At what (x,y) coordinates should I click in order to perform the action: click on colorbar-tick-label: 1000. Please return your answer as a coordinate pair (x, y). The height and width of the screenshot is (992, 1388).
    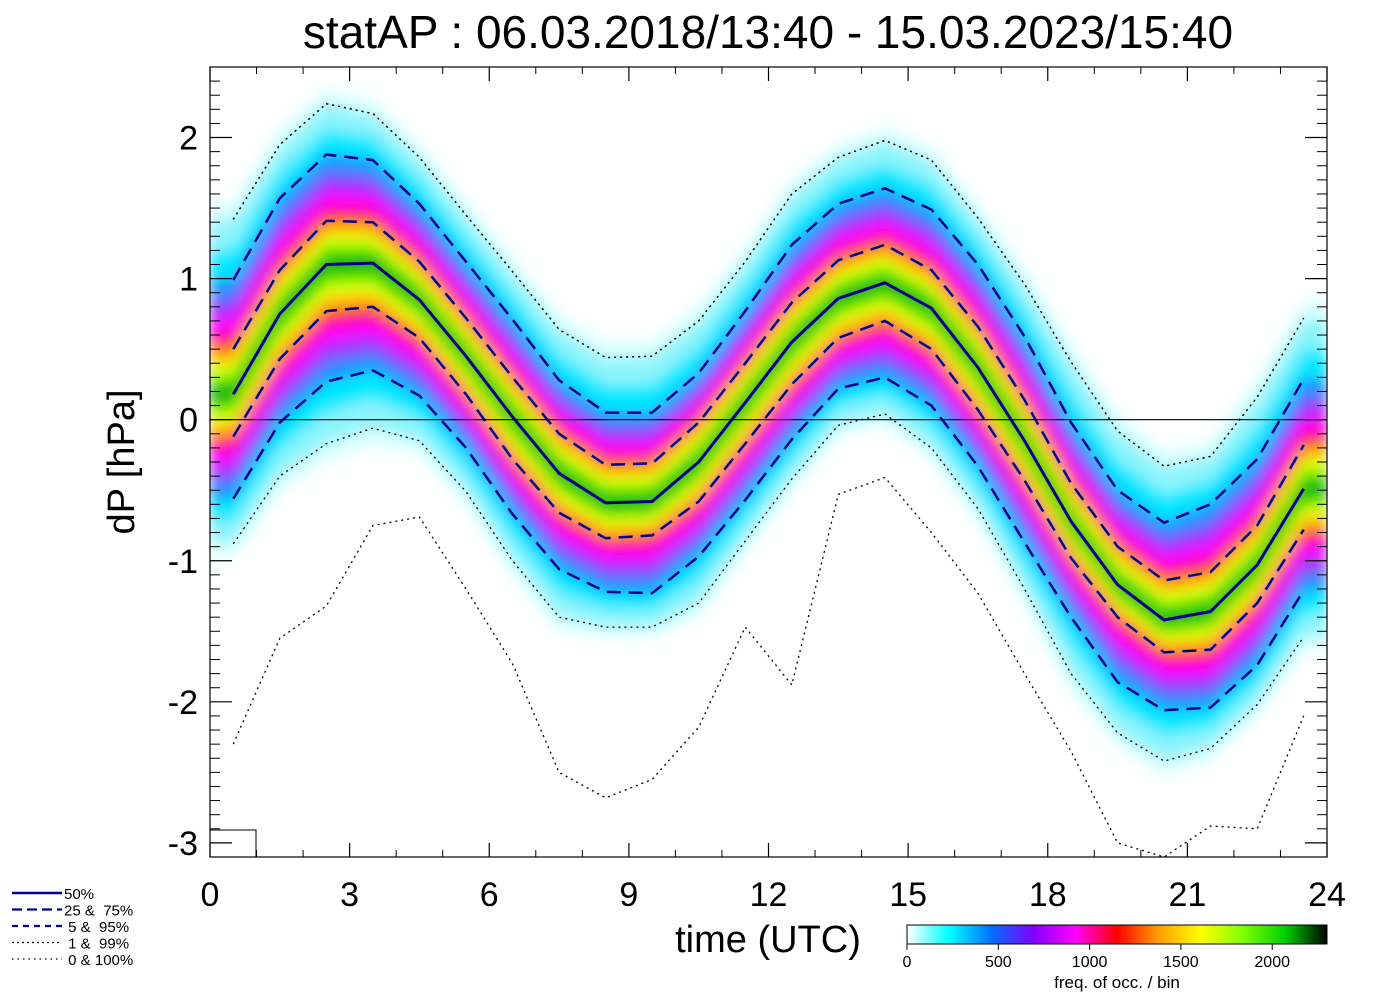
    Looking at the image, I should click on (1090, 962).